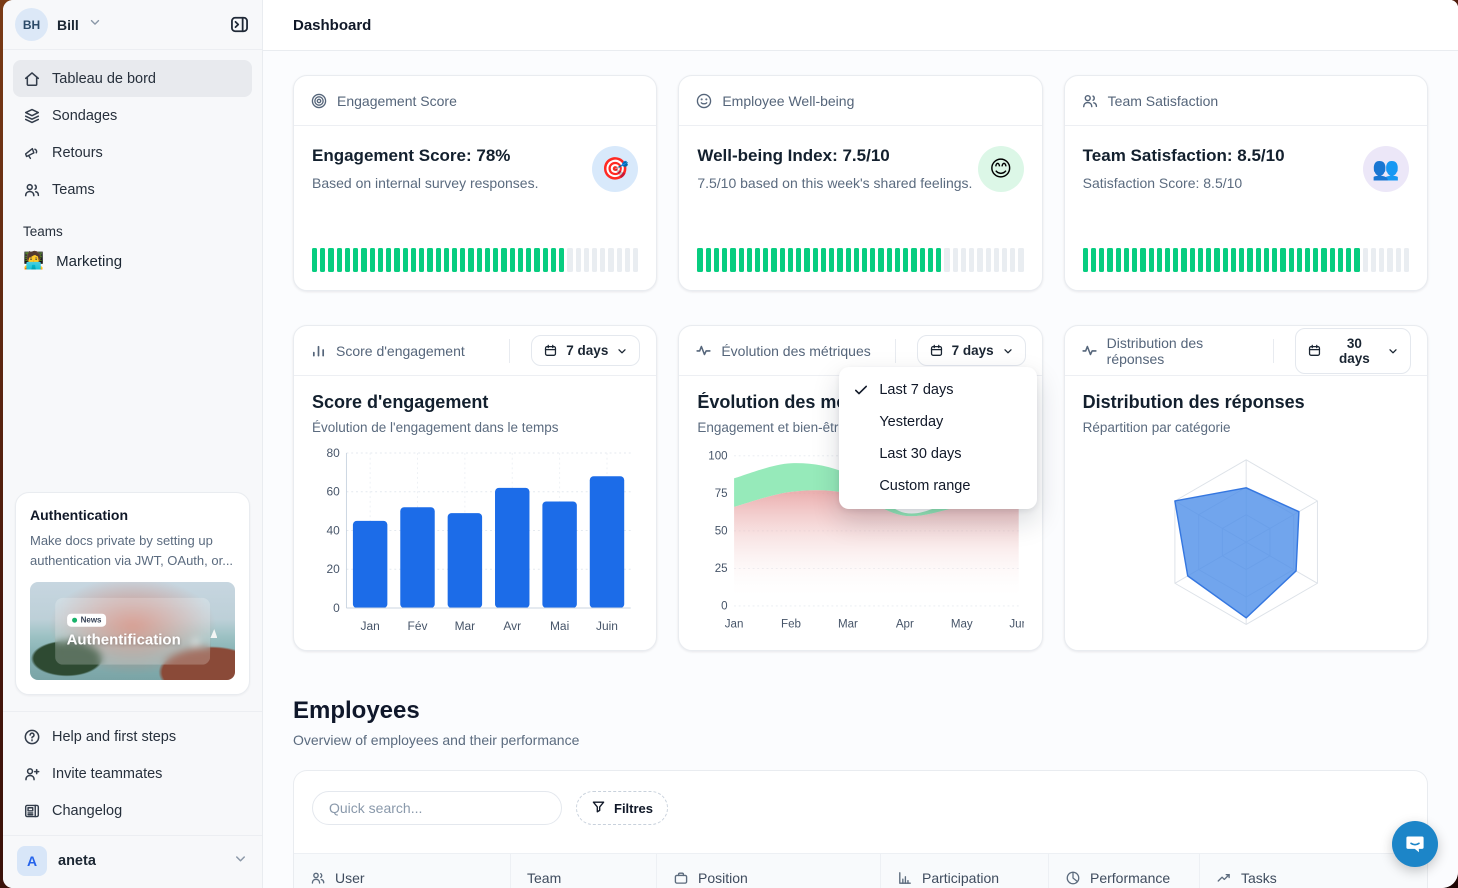 The width and height of the screenshot is (1458, 888). Describe the element at coordinates (938, 390) in the screenshot. I see `menu-item-last-7-days: Last 7 days` at that location.